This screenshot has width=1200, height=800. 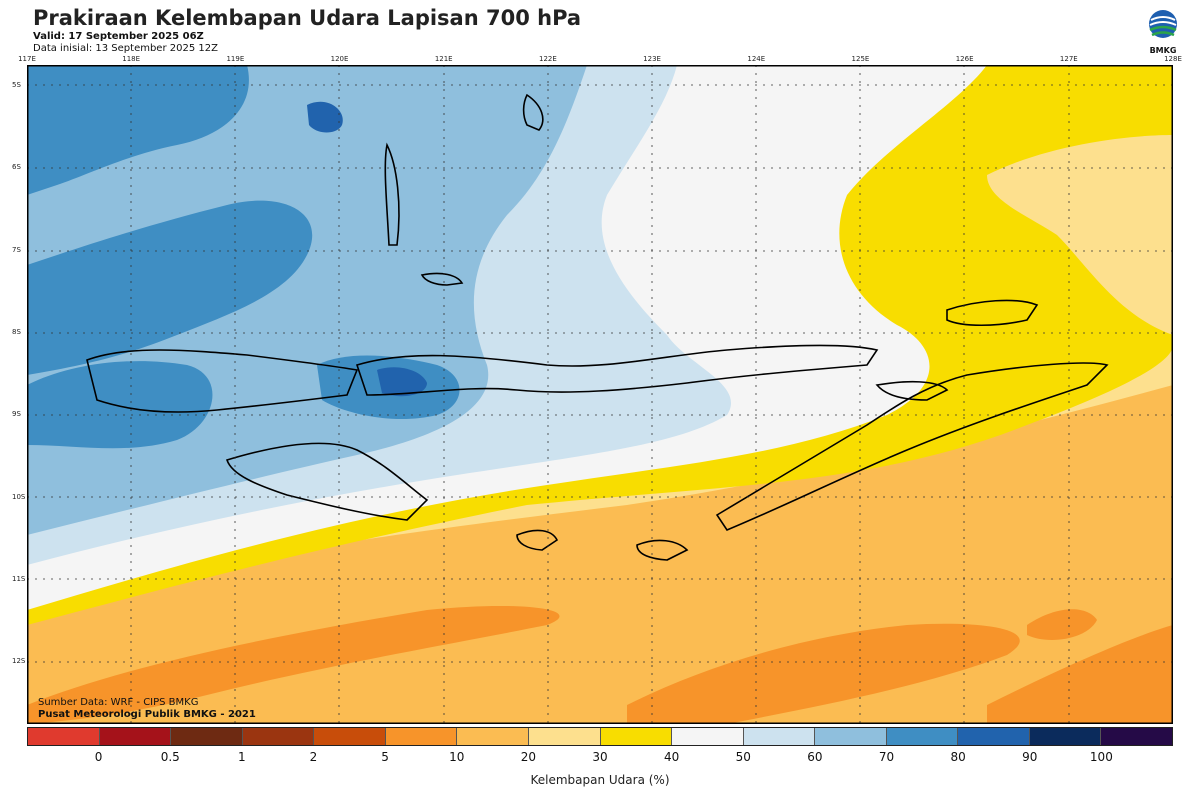 What do you see at coordinates (528, 757) in the screenshot?
I see `colorbar-label: 20` at bounding box center [528, 757].